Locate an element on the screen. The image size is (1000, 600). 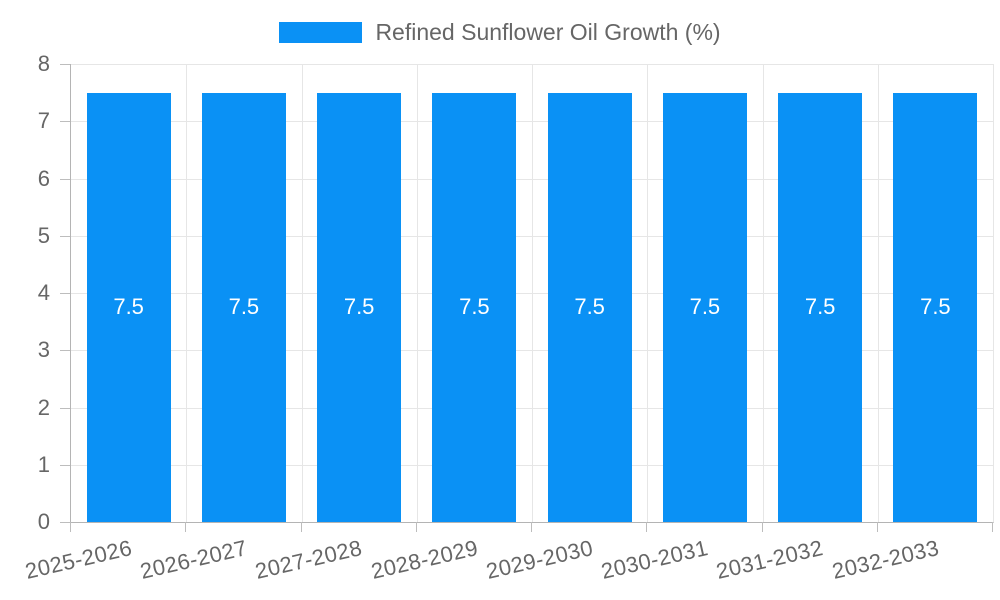
y-axis-tick-label: 2 is located at coordinates (43, 407).